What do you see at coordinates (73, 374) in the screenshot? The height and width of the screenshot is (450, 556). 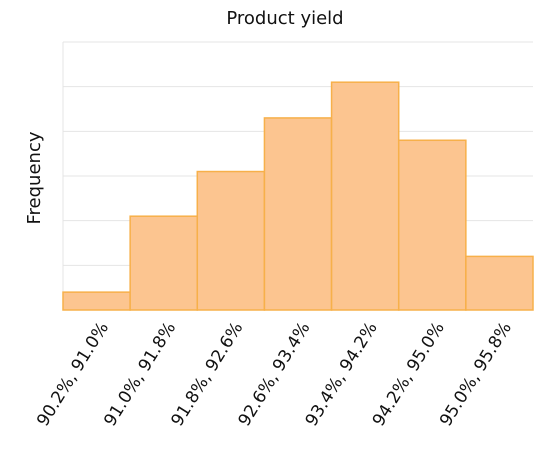 I see `x-tick-label: 90.2%, 91.0%` at bounding box center [73, 374].